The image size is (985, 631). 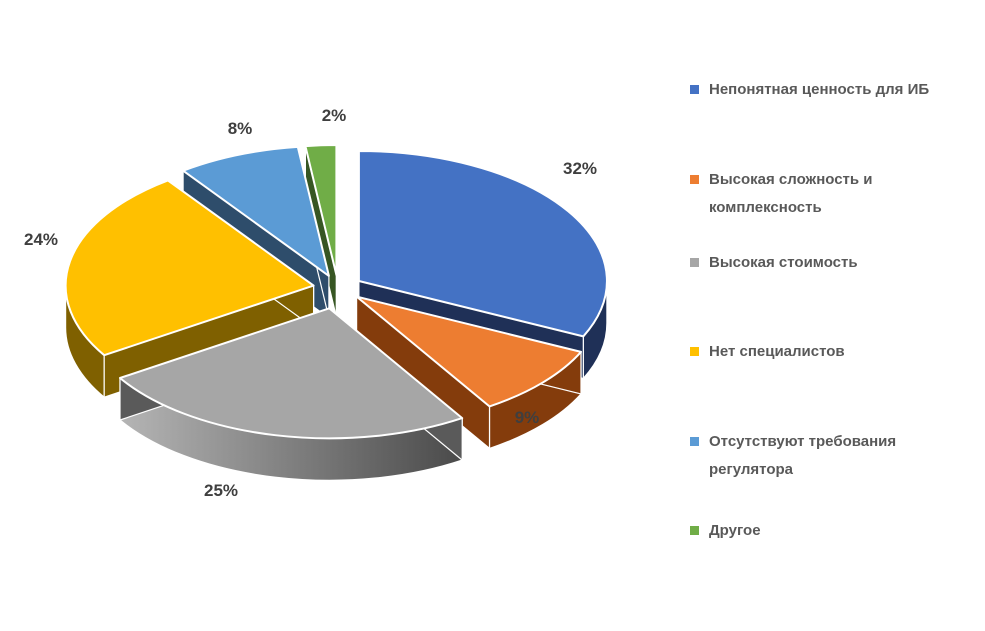 I want to click on legend-item-4: Отсутствуют требования регулятора, so click(x=810, y=456).